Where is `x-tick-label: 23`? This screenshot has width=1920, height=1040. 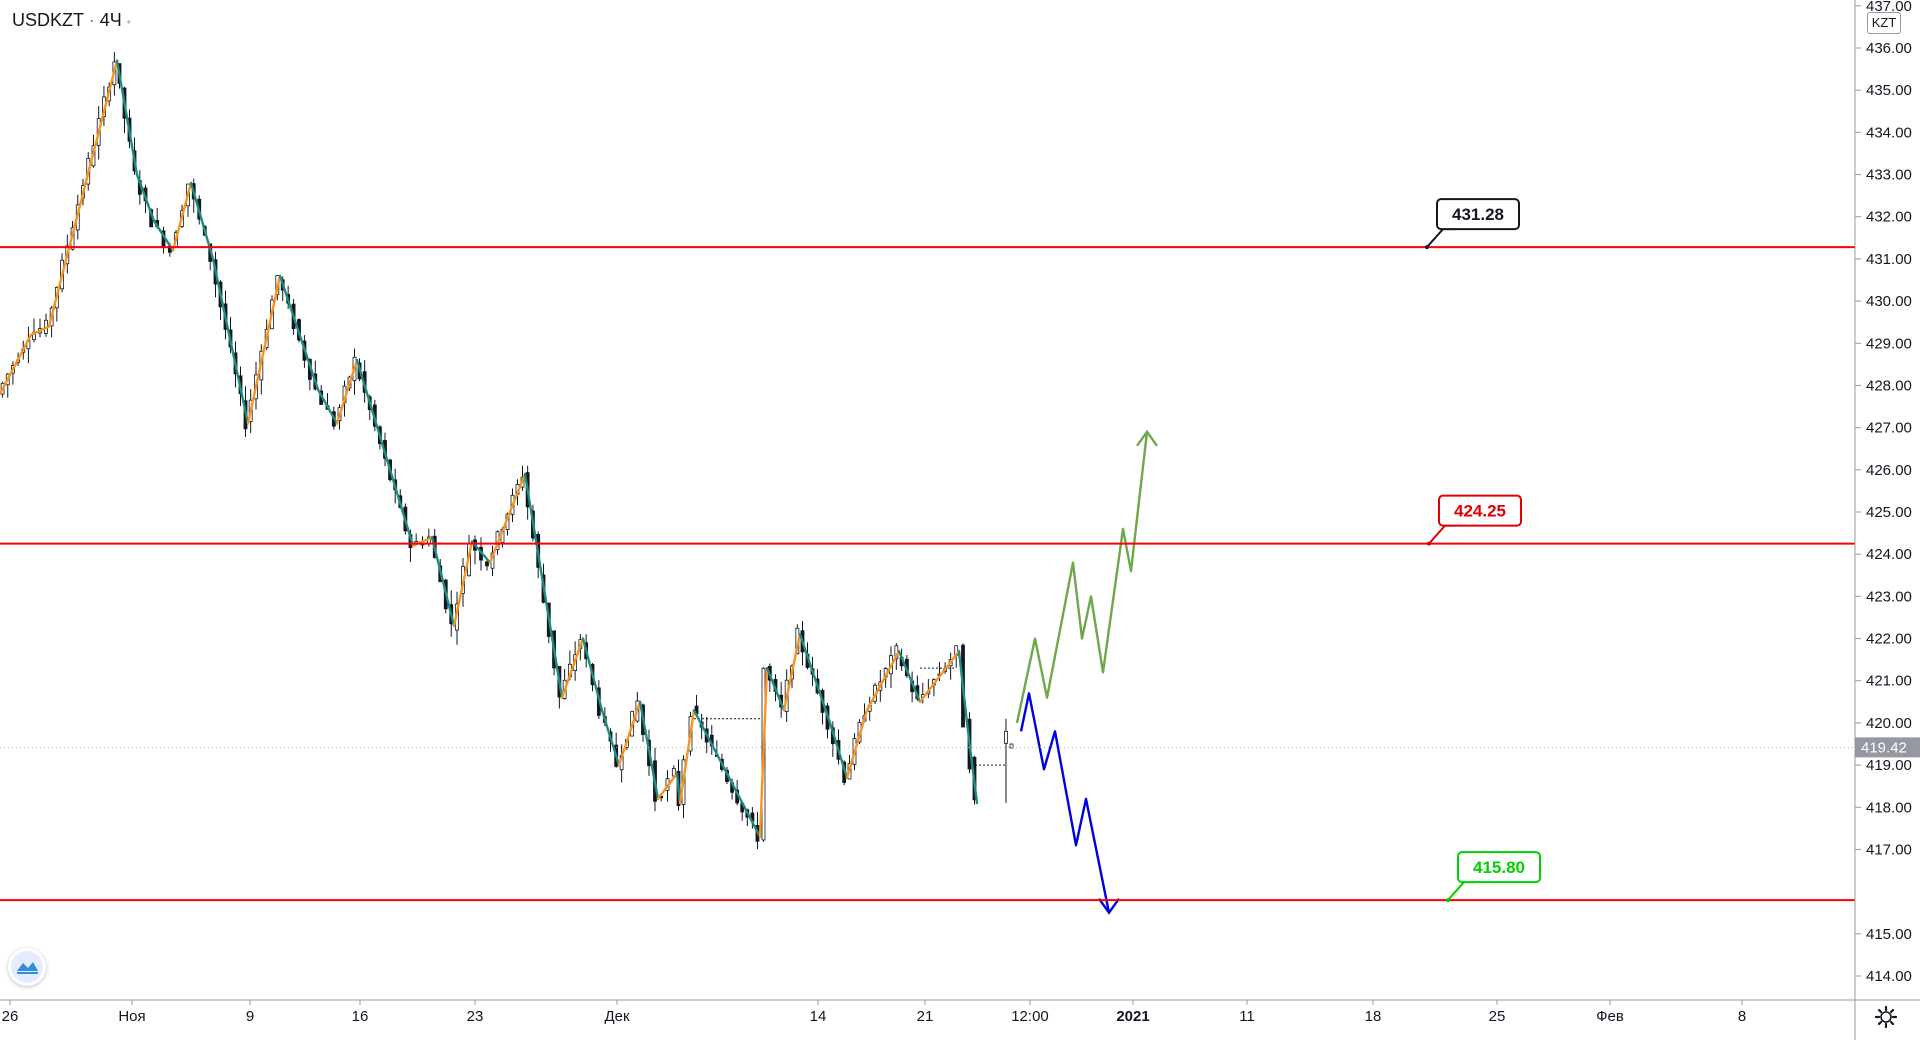
x-tick-label: 23 is located at coordinates (475, 1016).